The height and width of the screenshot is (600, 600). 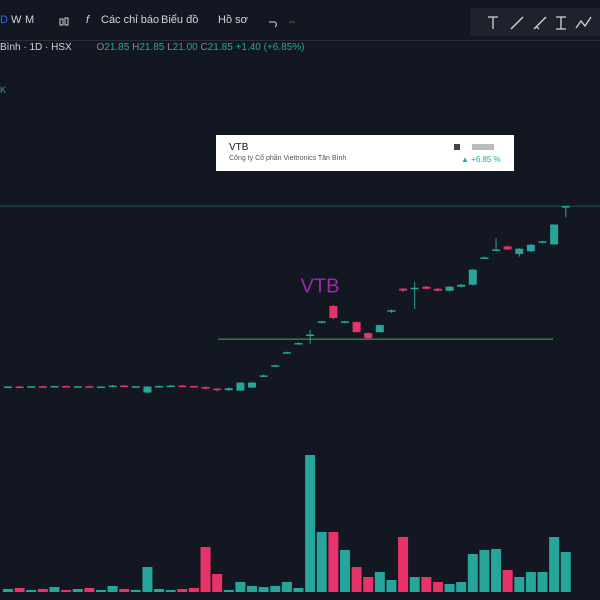 What do you see at coordinates (474, 147) in the screenshot?
I see `sparkline-blur` at bounding box center [474, 147].